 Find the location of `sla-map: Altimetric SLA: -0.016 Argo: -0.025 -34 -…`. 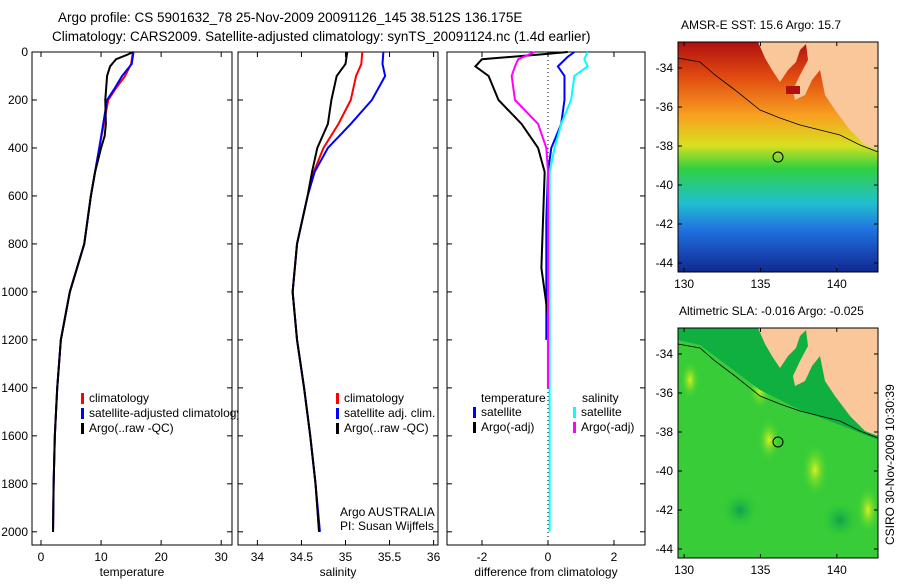

sla-map: Altimetric SLA: -0.016 Argo: -0.025 -34 -… is located at coordinates (768, 440).